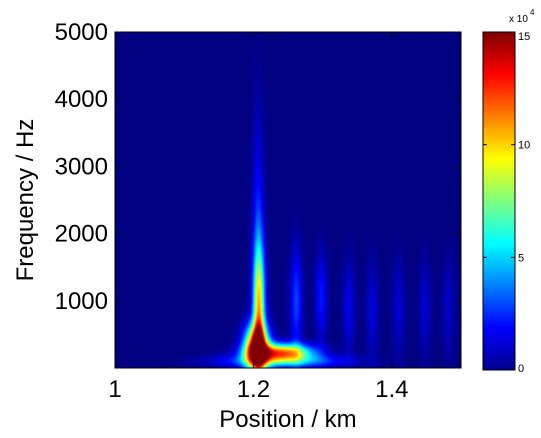  I want to click on colorbar-tick-label: 10, so click(524, 146).